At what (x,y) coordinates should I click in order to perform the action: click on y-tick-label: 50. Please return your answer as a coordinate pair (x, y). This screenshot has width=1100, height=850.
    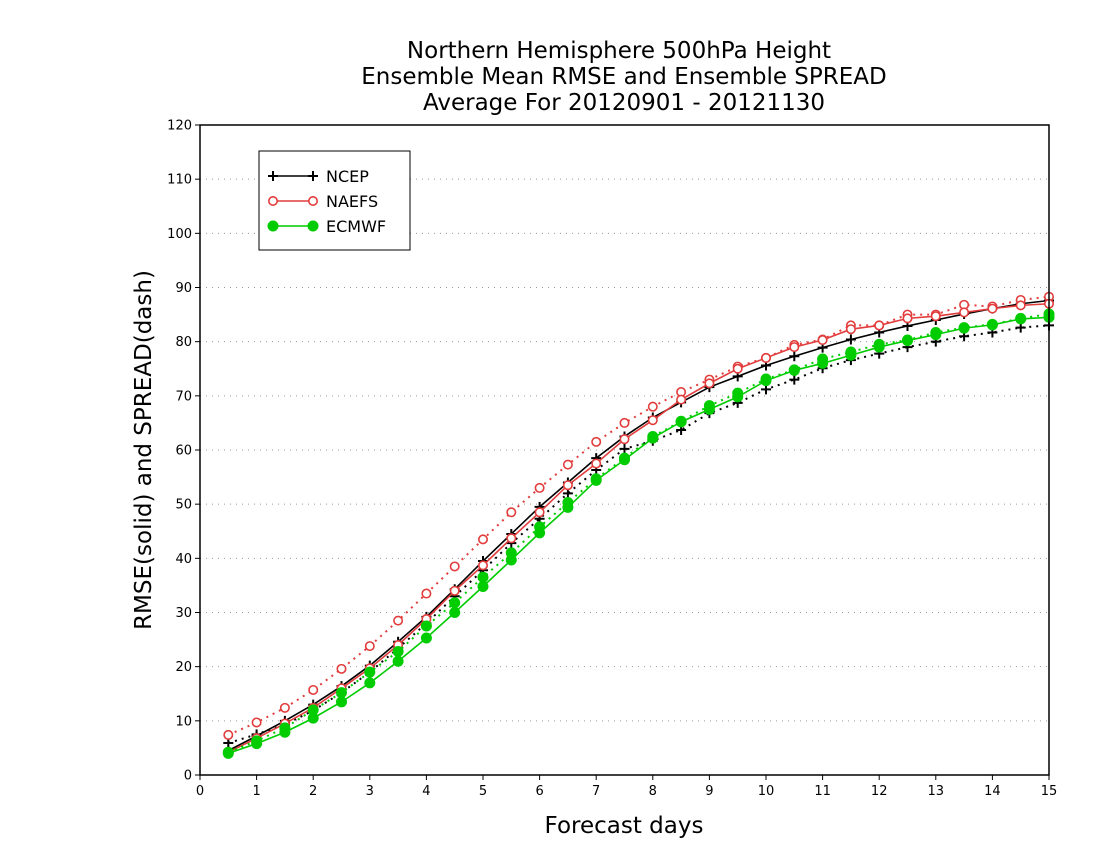
    Looking at the image, I should click on (183, 505).